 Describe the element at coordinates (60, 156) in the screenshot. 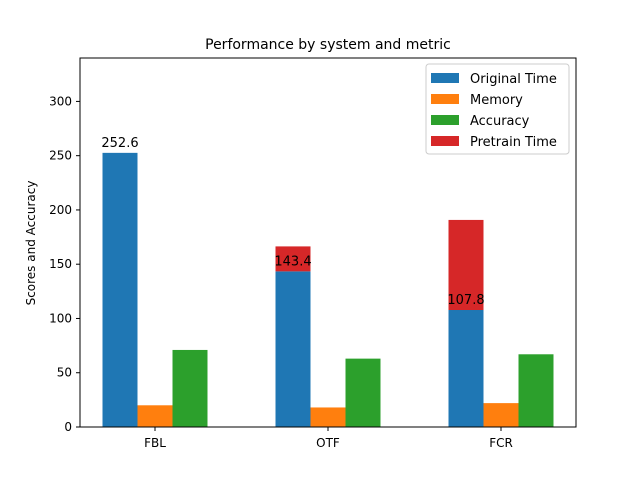

I see `y-tick-label: 250` at that location.